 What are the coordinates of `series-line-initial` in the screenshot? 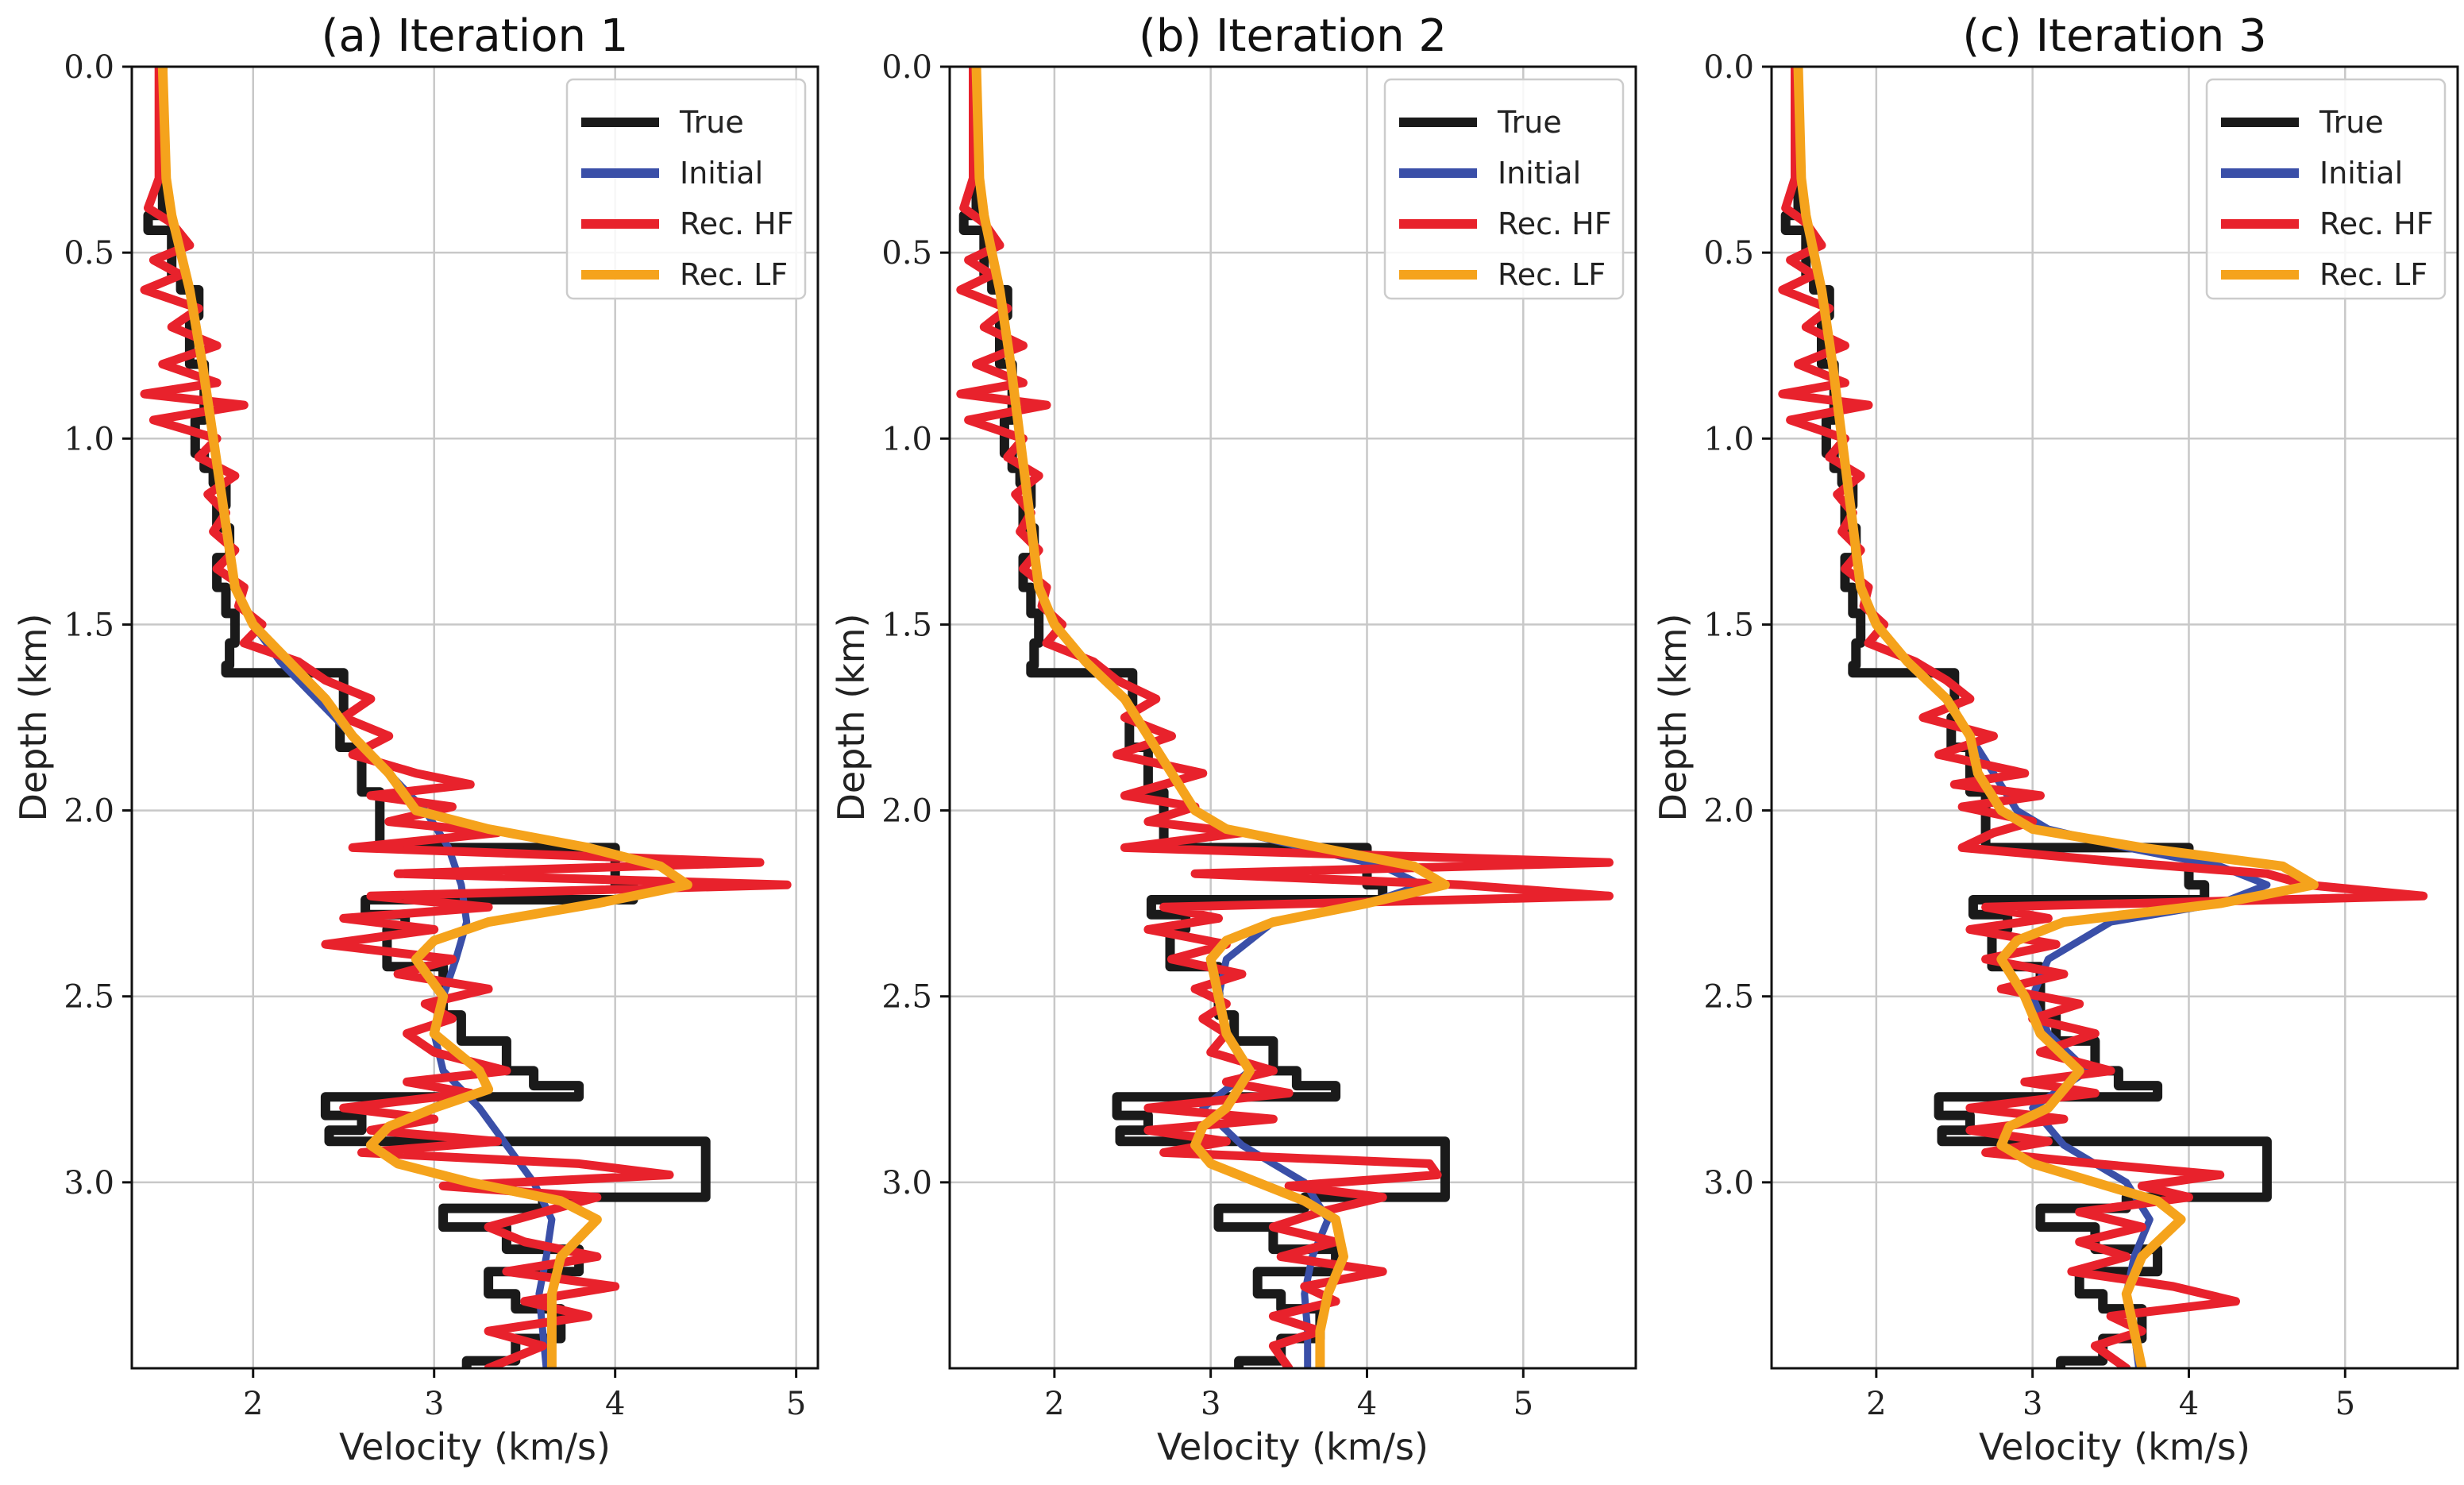 It's located at (357, 717).